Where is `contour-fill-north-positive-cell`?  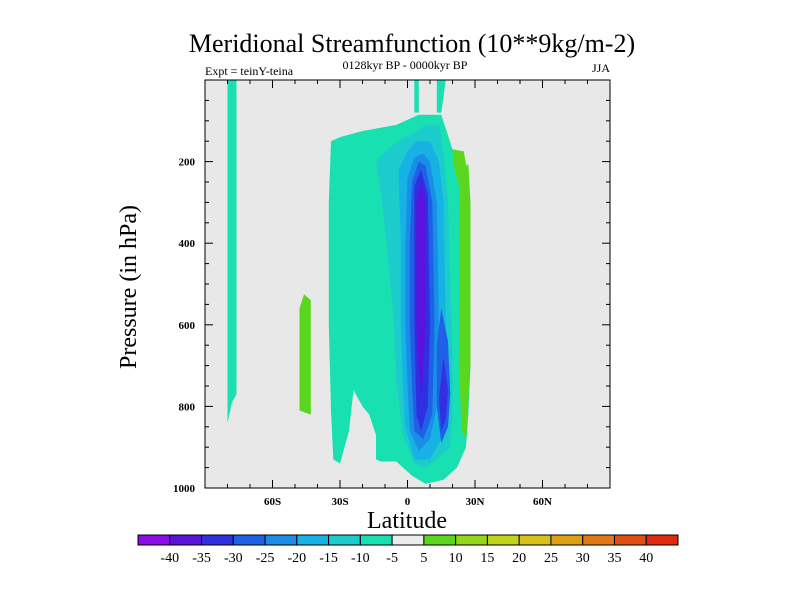
contour-fill-north-positive-cell is located at coordinates (465, 301).